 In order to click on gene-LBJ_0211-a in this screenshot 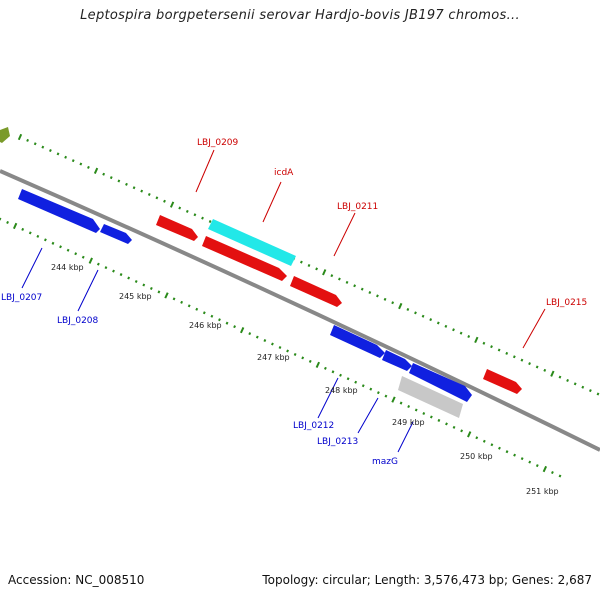, I will do `click(244, 258)`.